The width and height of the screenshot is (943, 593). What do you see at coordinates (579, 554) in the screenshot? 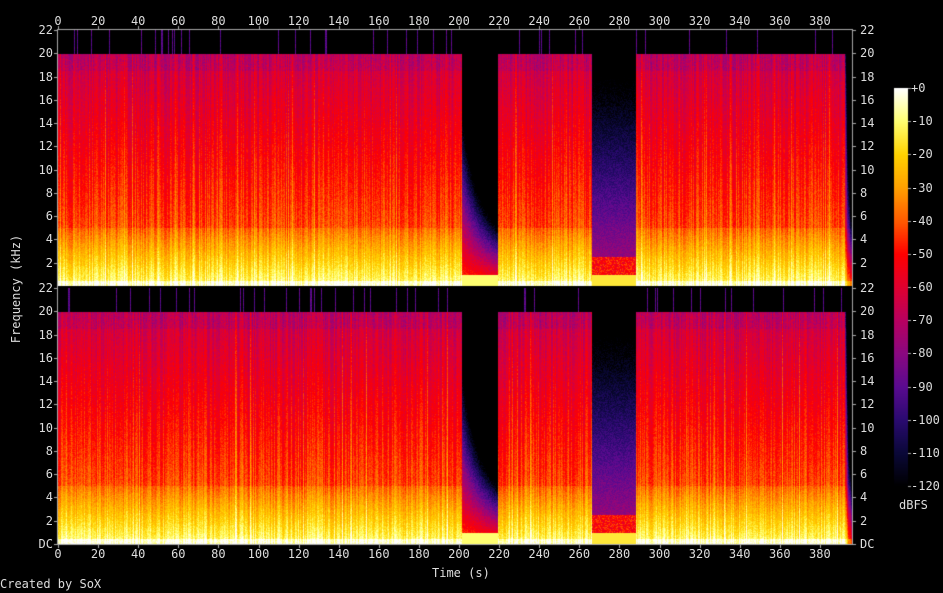
I see `x-tick-label-bottom: 260` at bounding box center [579, 554].